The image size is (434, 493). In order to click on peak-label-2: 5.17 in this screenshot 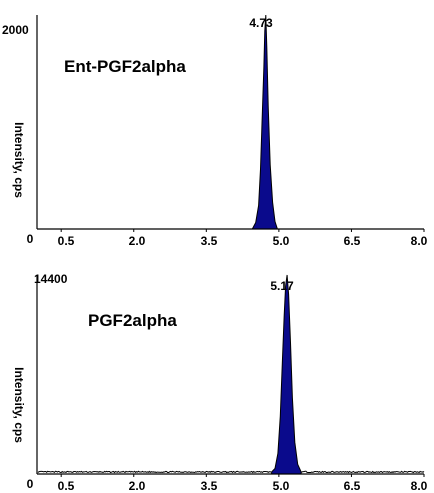, I will do `click(282, 286)`.